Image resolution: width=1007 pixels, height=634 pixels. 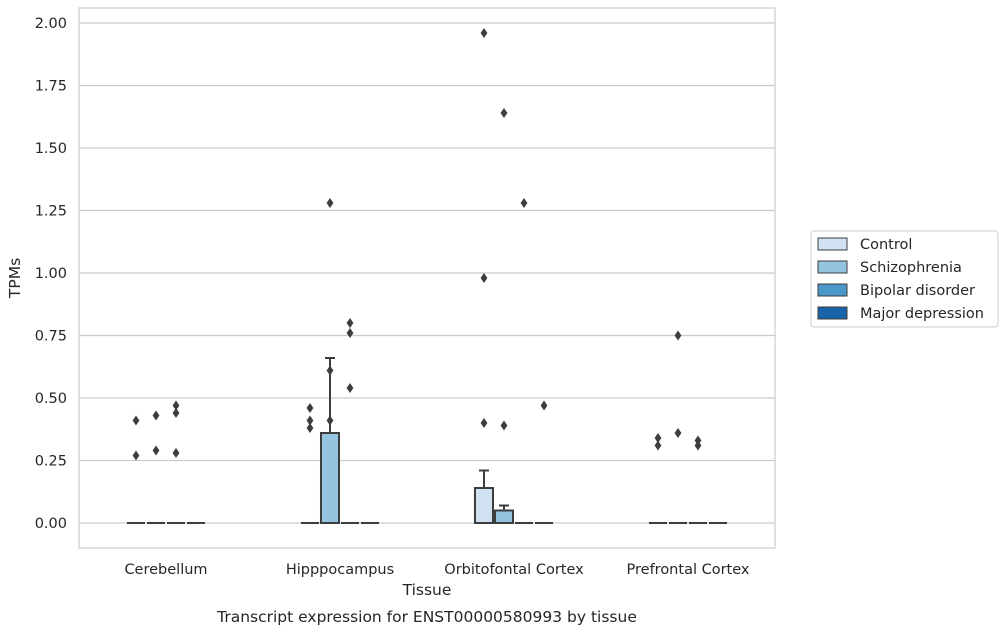 What do you see at coordinates (922, 314) in the screenshot?
I see `legend-label: Major depression` at bounding box center [922, 314].